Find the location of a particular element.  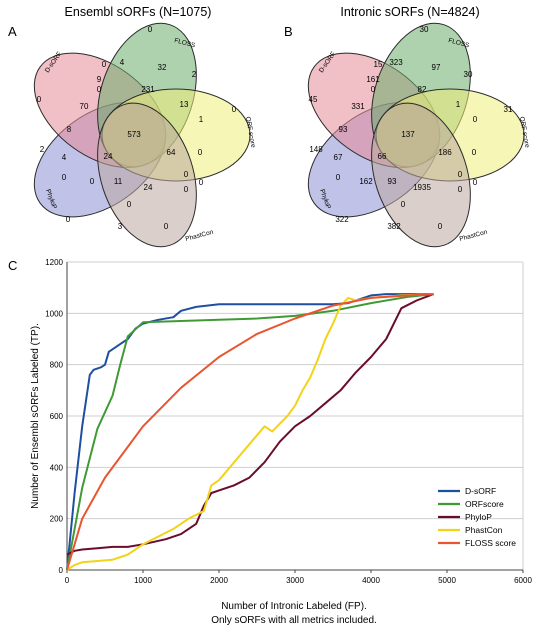

venn-count: 3 is located at coordinates (120, 226).